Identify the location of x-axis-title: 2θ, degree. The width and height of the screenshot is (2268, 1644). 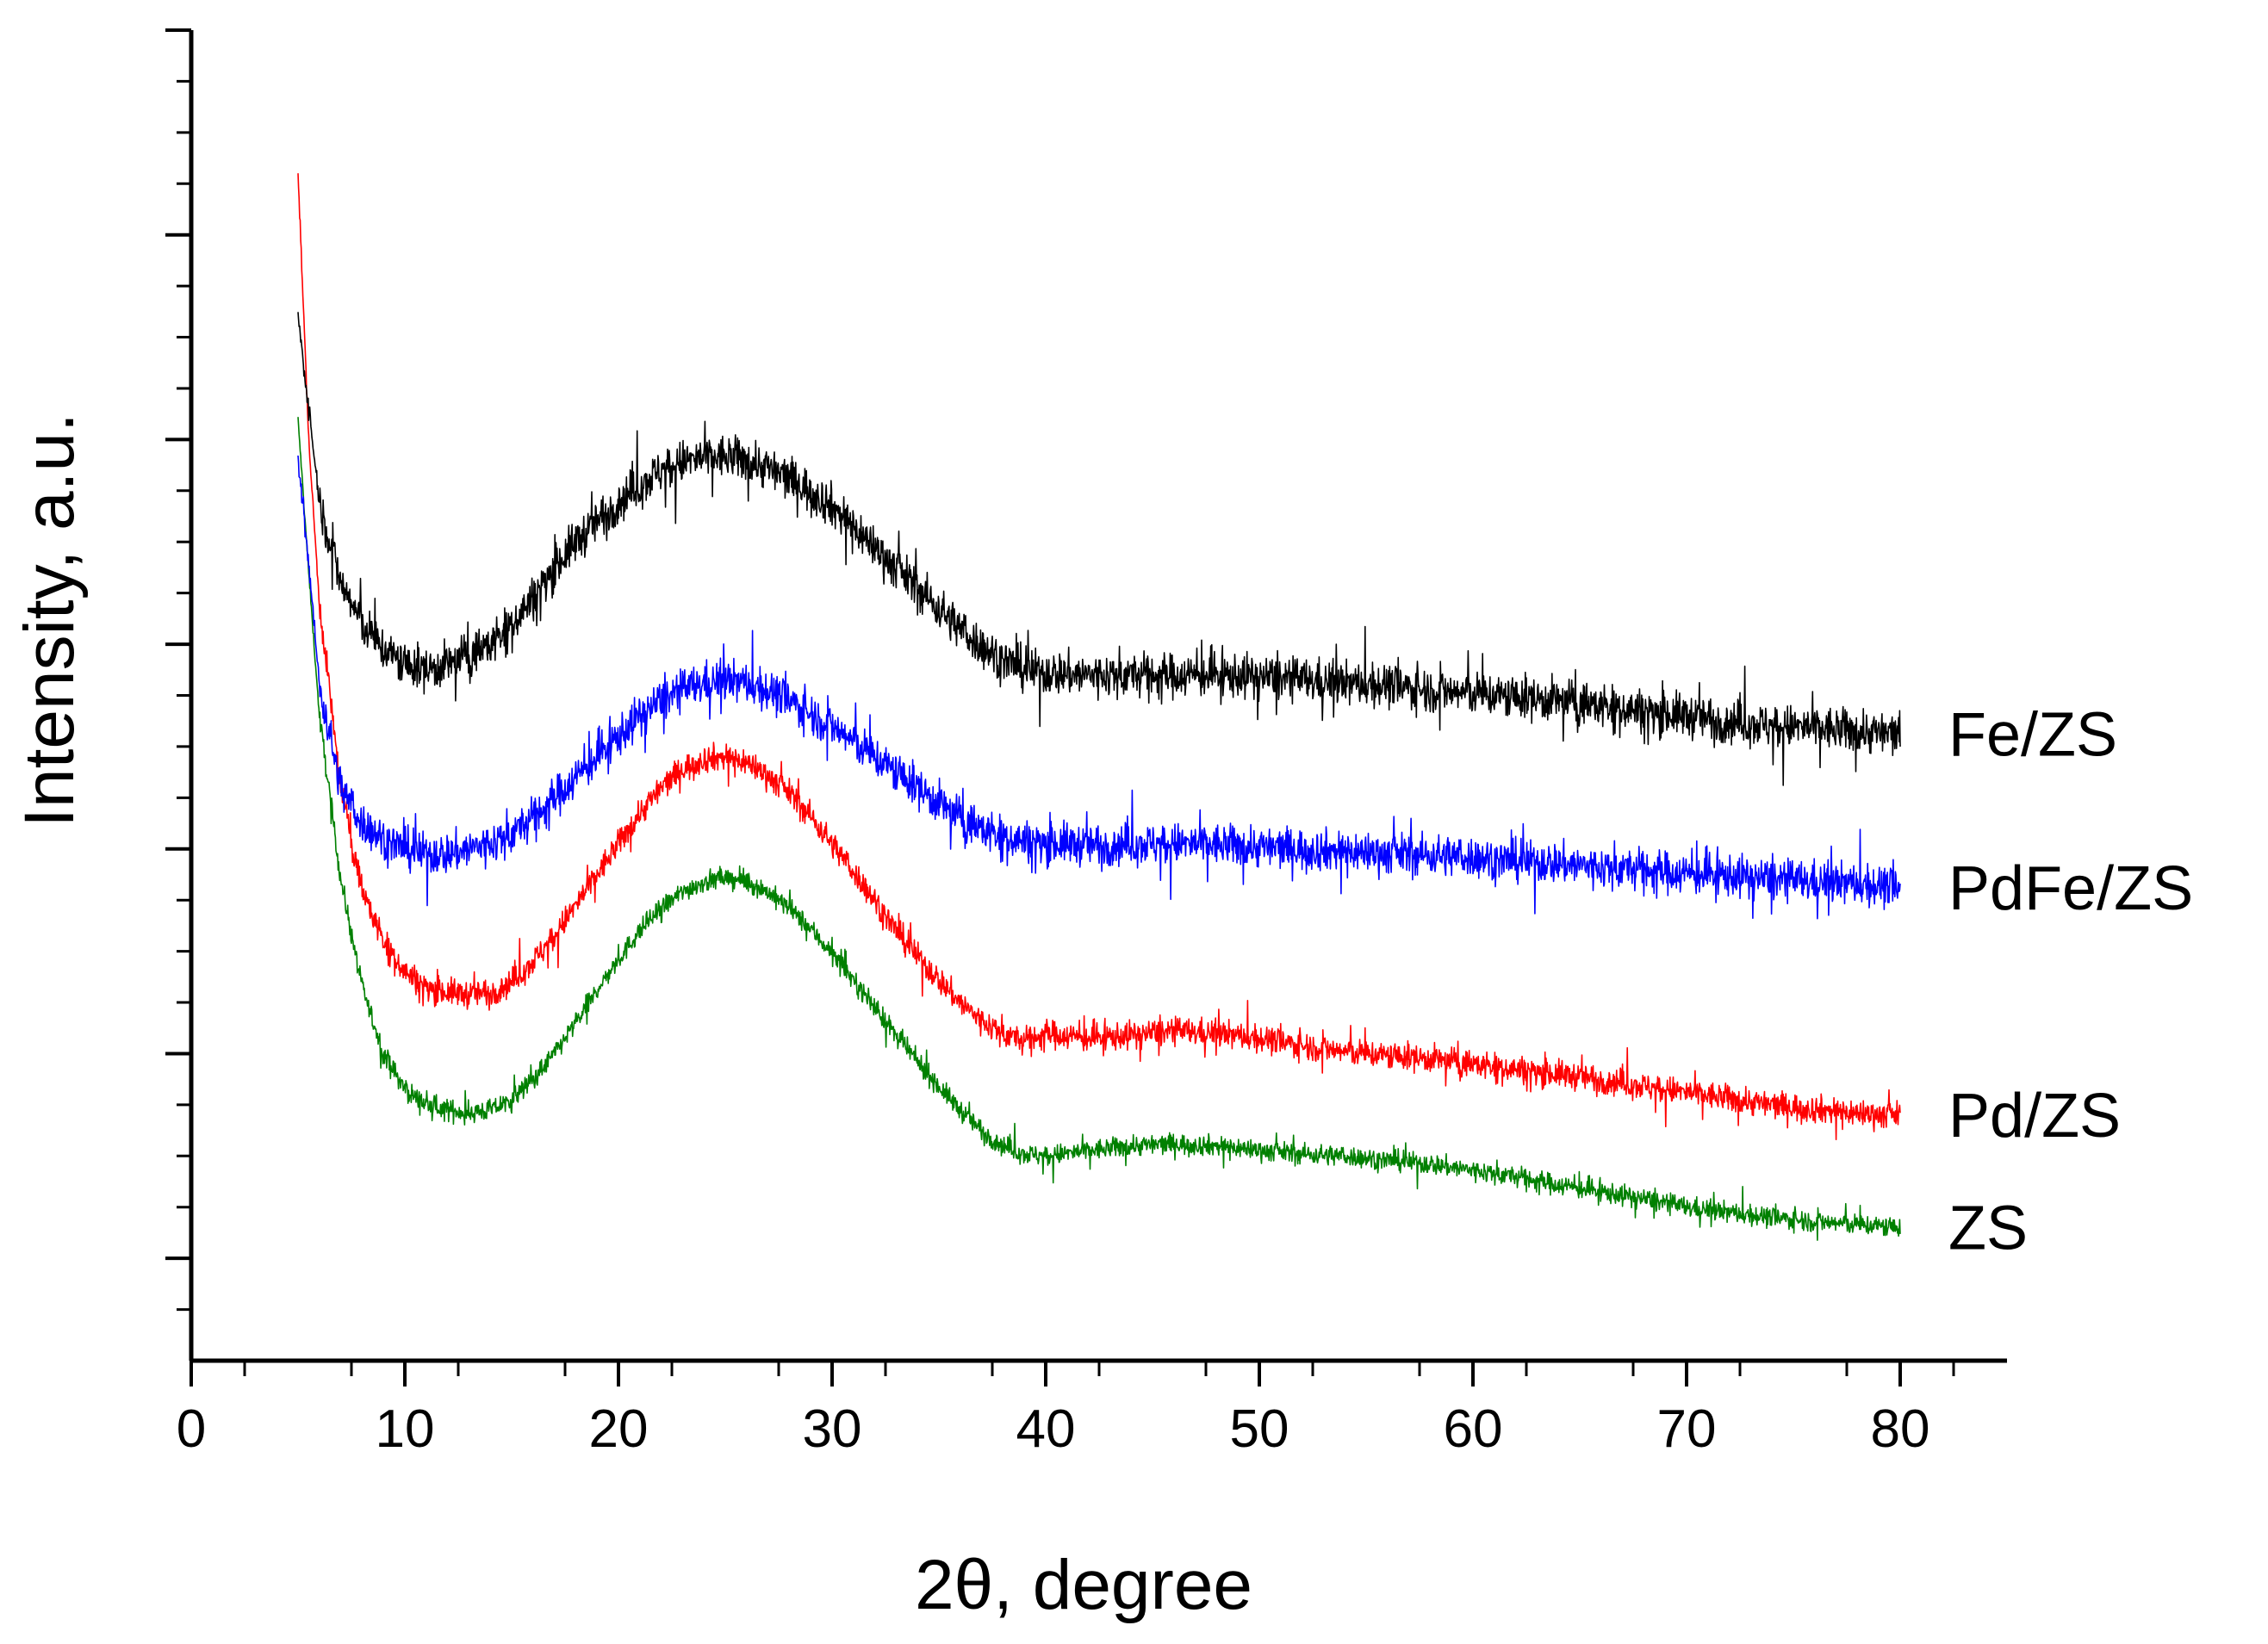
(1083, 1585).